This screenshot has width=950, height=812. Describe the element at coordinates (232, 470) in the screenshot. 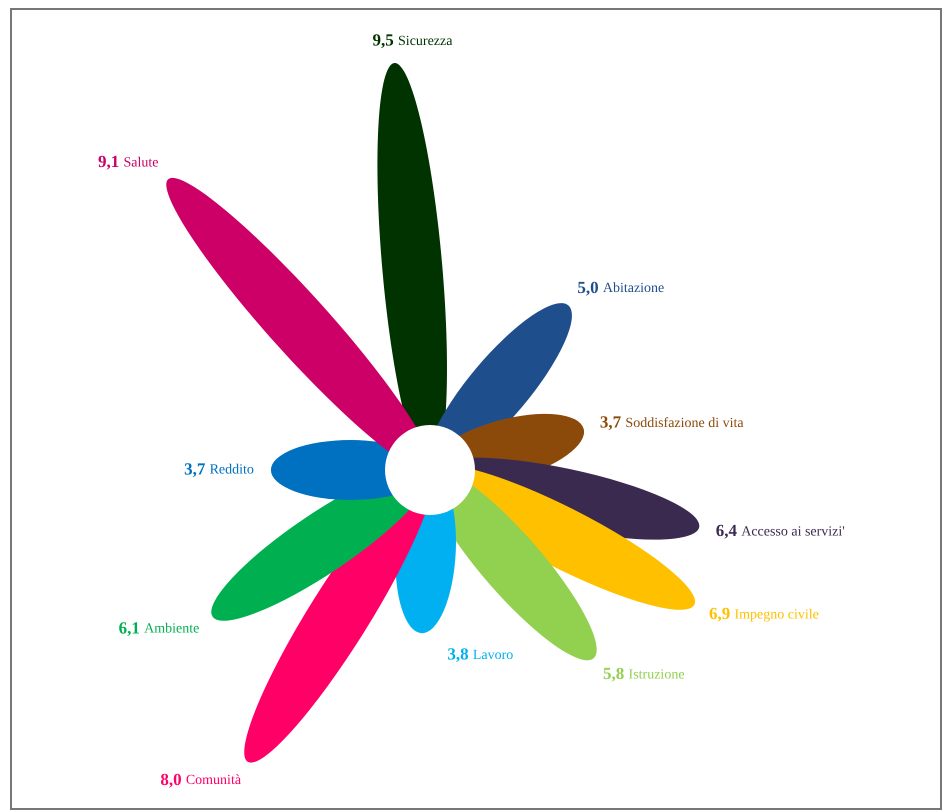

I see `category-label: Reddito` at that location.